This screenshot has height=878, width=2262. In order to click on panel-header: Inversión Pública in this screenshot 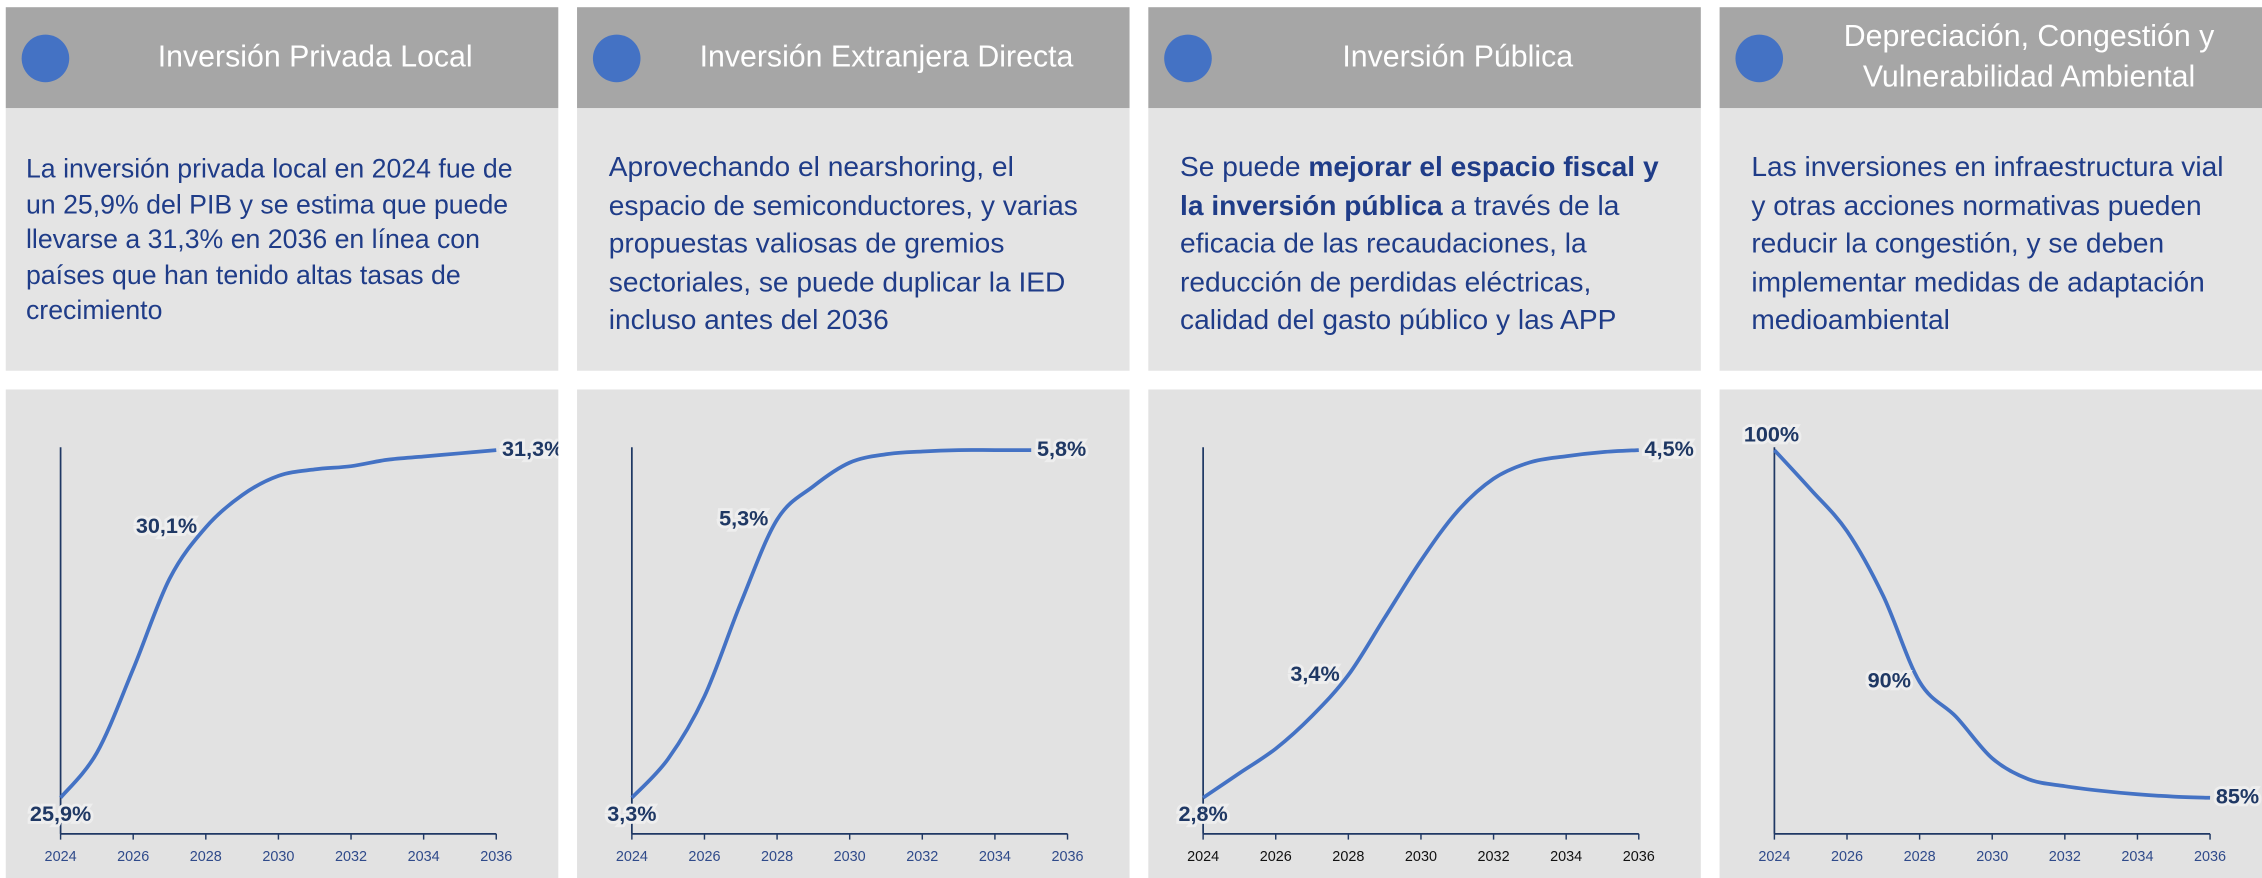, I will do `click(1424, 58)`.